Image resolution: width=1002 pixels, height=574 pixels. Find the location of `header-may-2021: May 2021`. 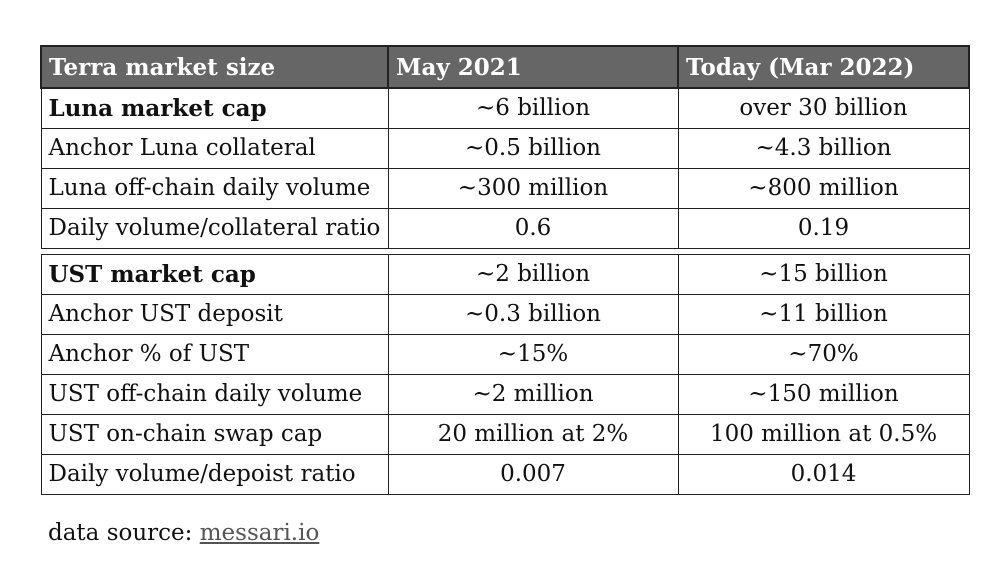

header-may-2021: May 2021 is located at coordinates (533, 67).